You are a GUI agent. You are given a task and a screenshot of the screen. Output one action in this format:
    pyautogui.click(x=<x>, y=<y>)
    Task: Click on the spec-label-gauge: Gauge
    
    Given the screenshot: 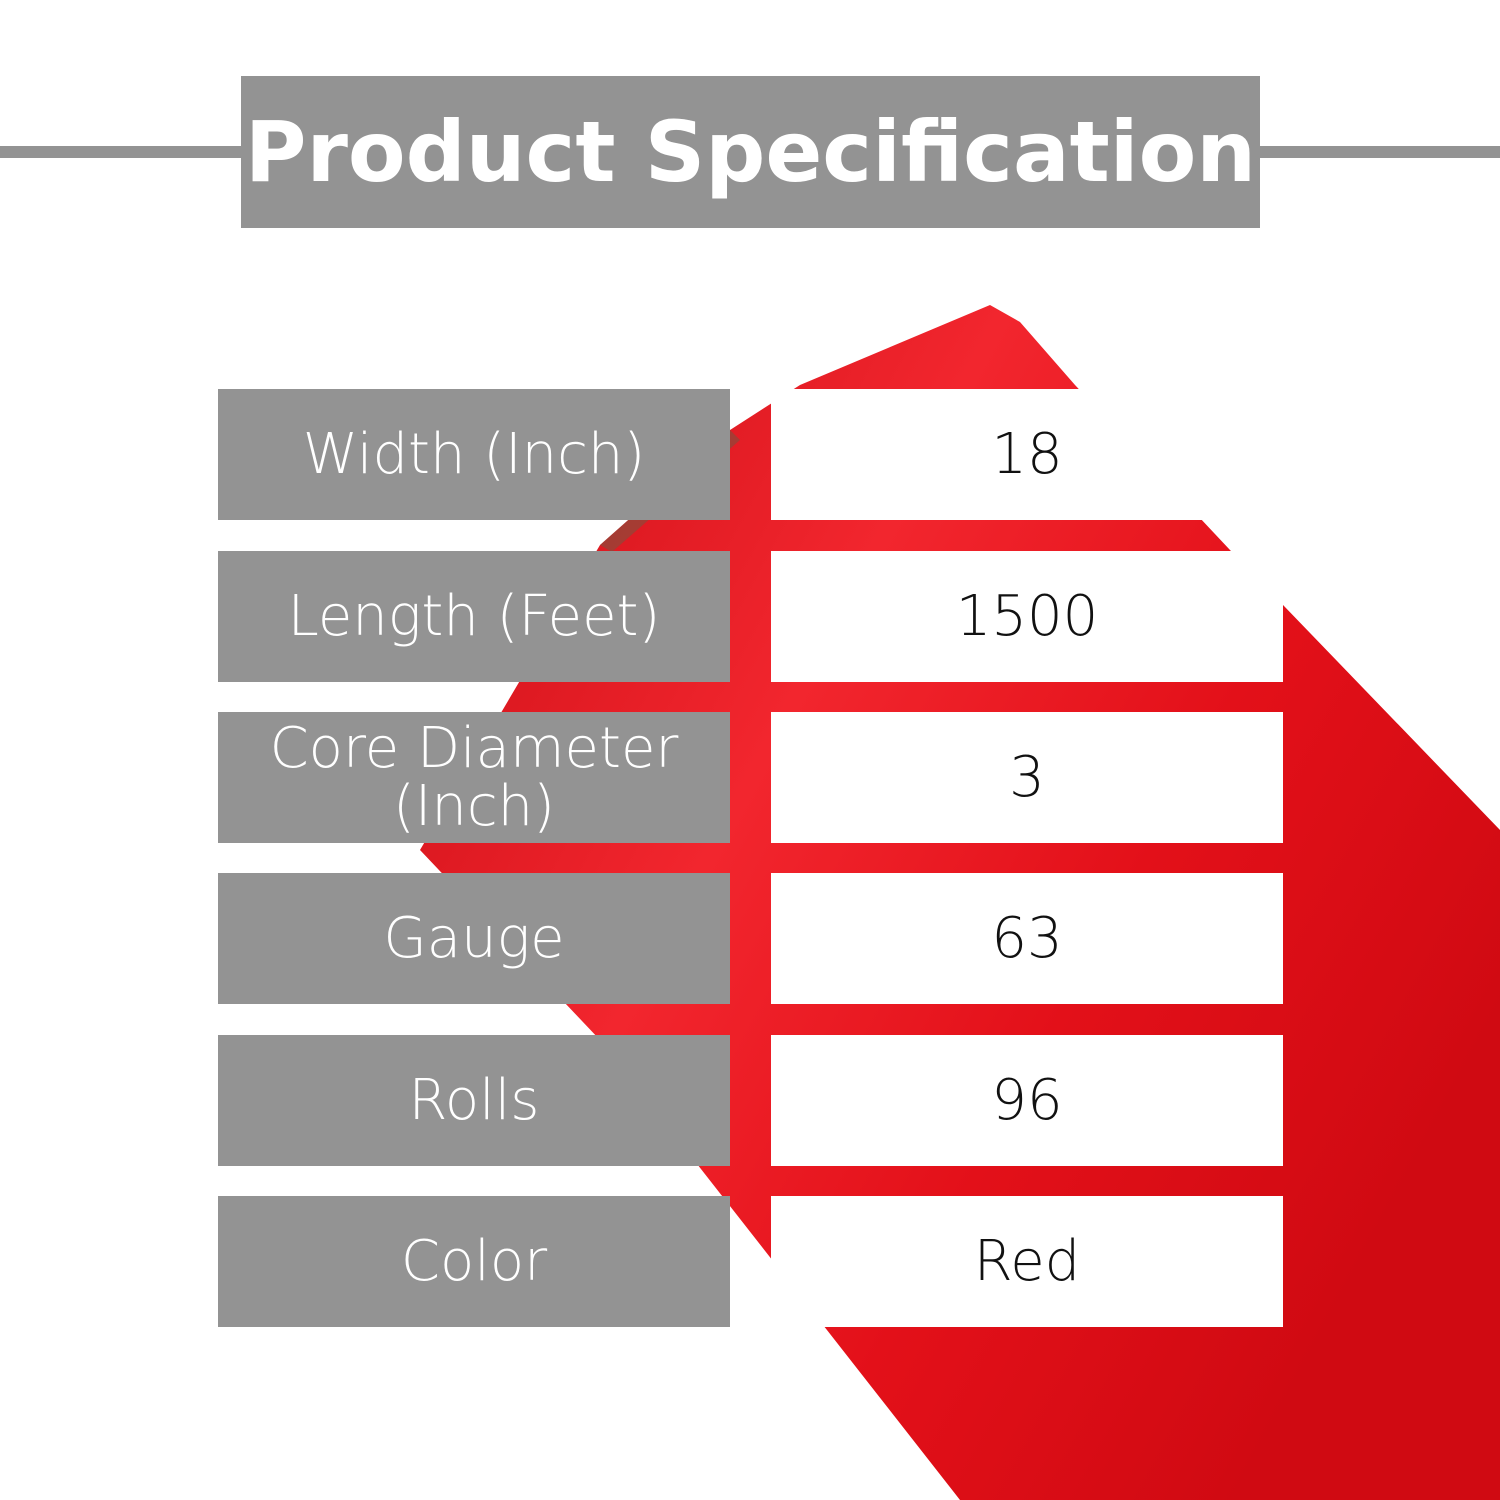 What is the action you would take?
    pyautogui.click(x=474, y=938)
    